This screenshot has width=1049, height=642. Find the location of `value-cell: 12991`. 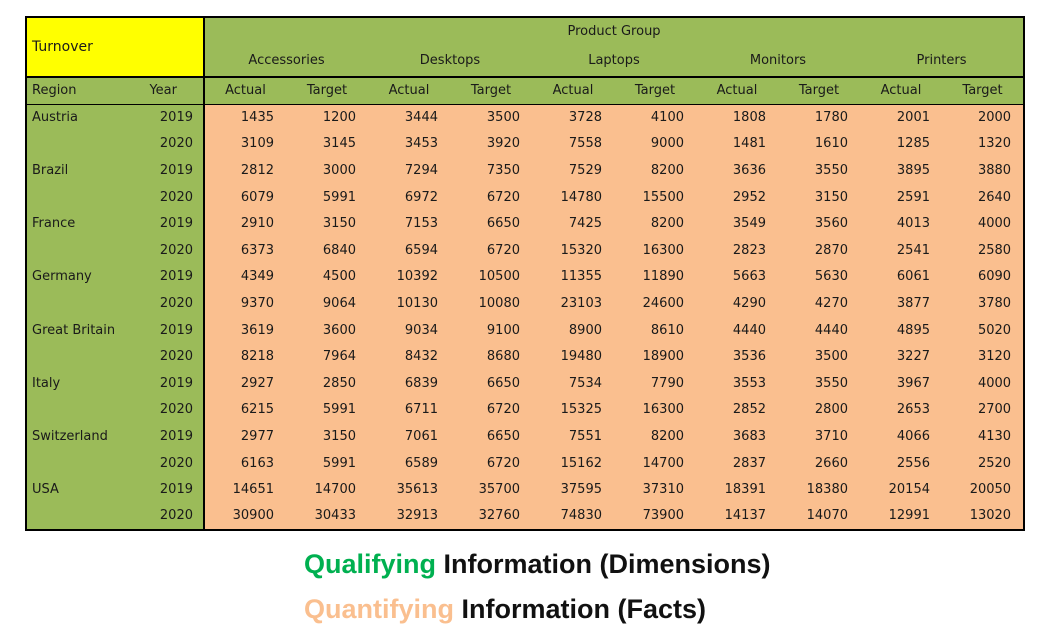

value-cell: 12991 is located at coordinates (901, 516).